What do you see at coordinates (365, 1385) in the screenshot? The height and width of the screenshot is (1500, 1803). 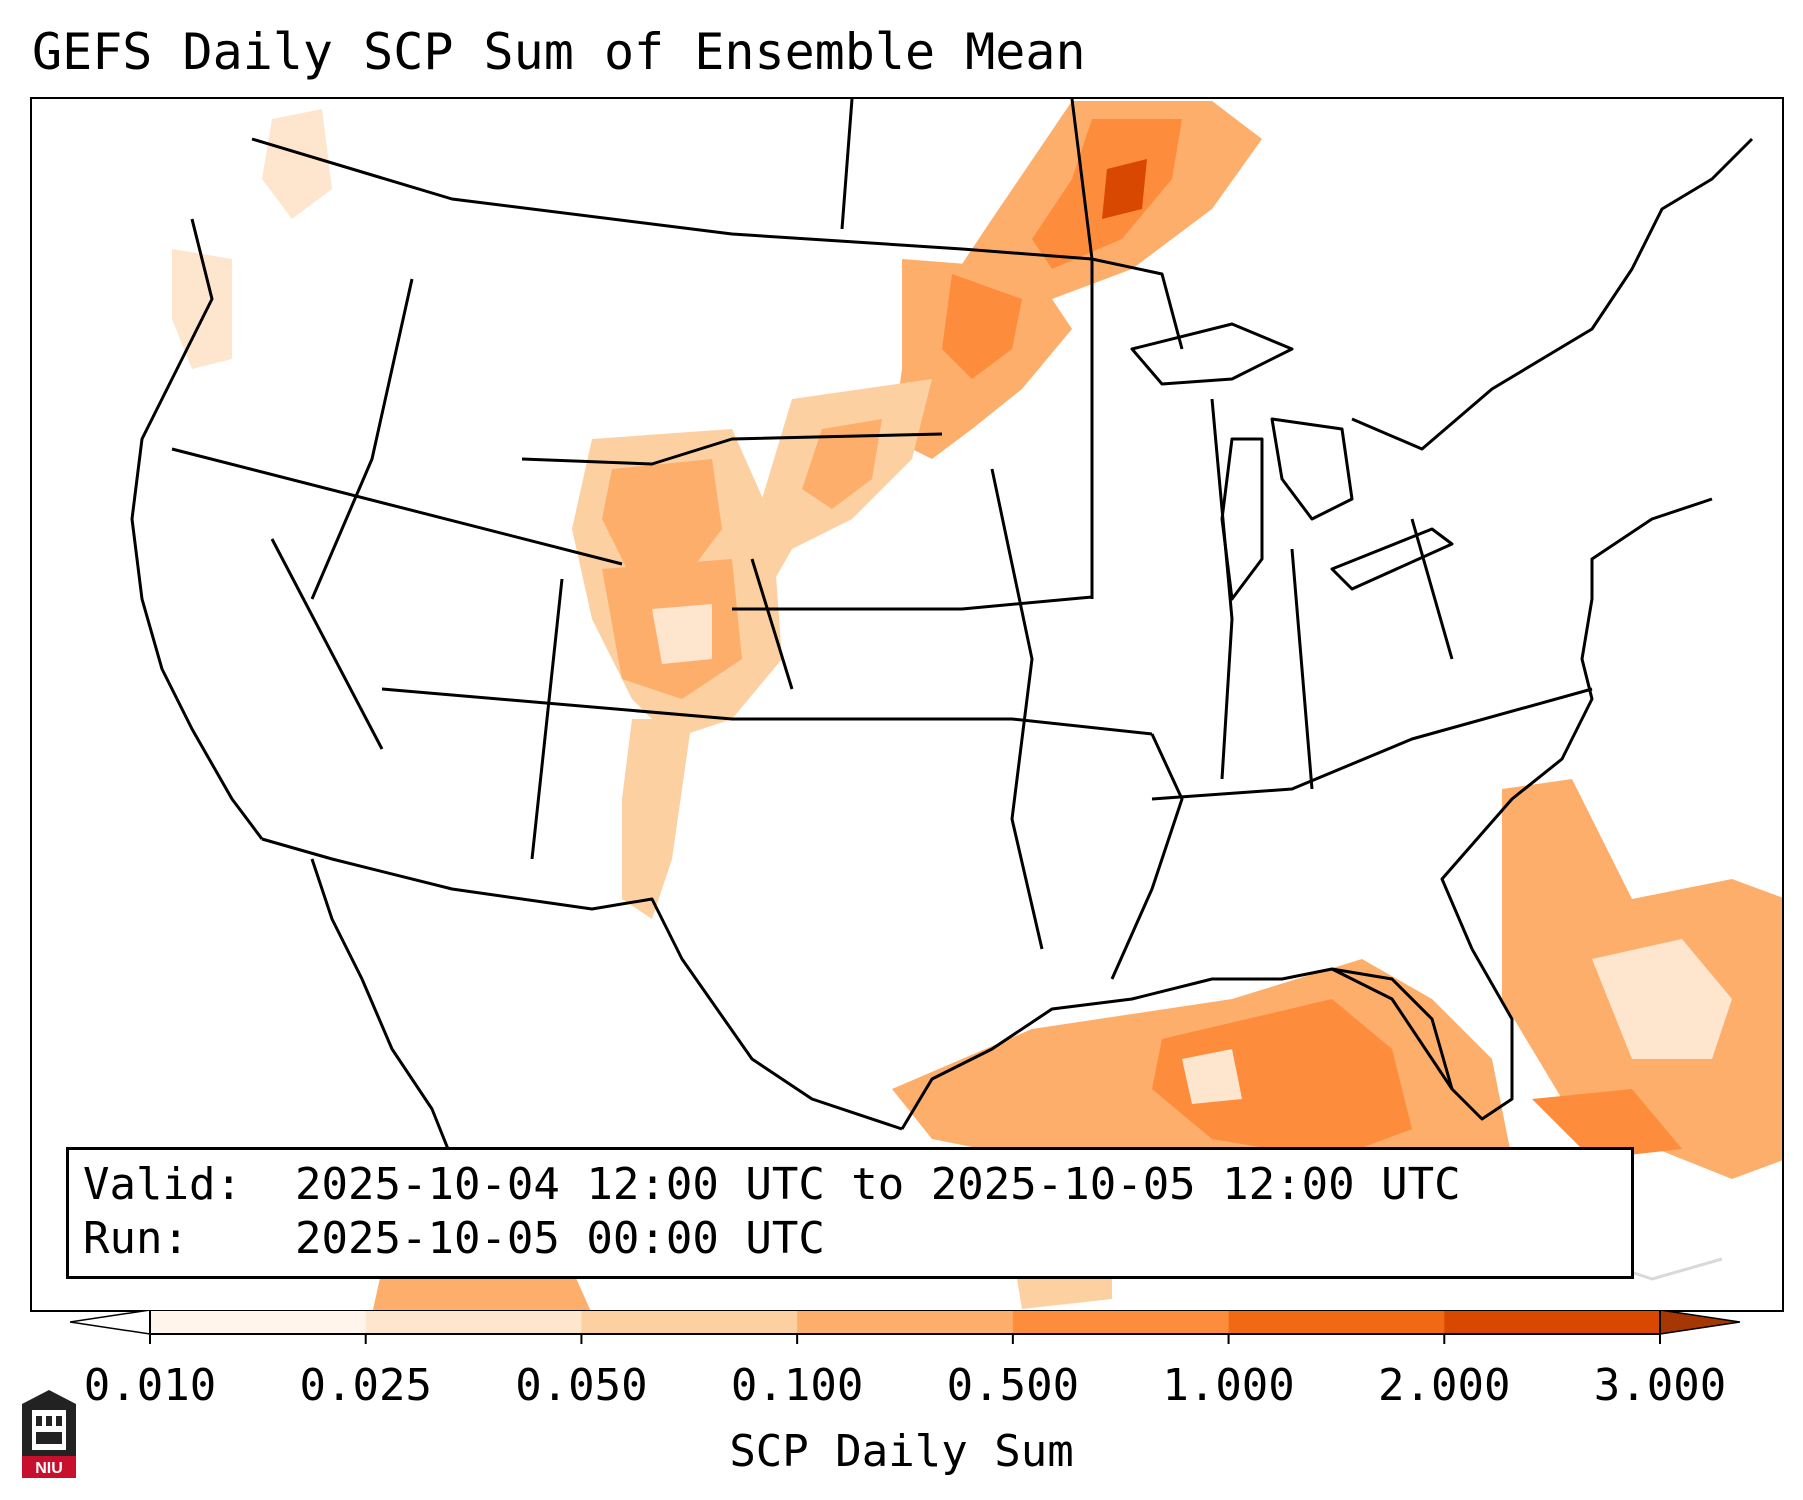 I see `colorbar-tick-label: 0.025` at bounding box center [365, 1385].